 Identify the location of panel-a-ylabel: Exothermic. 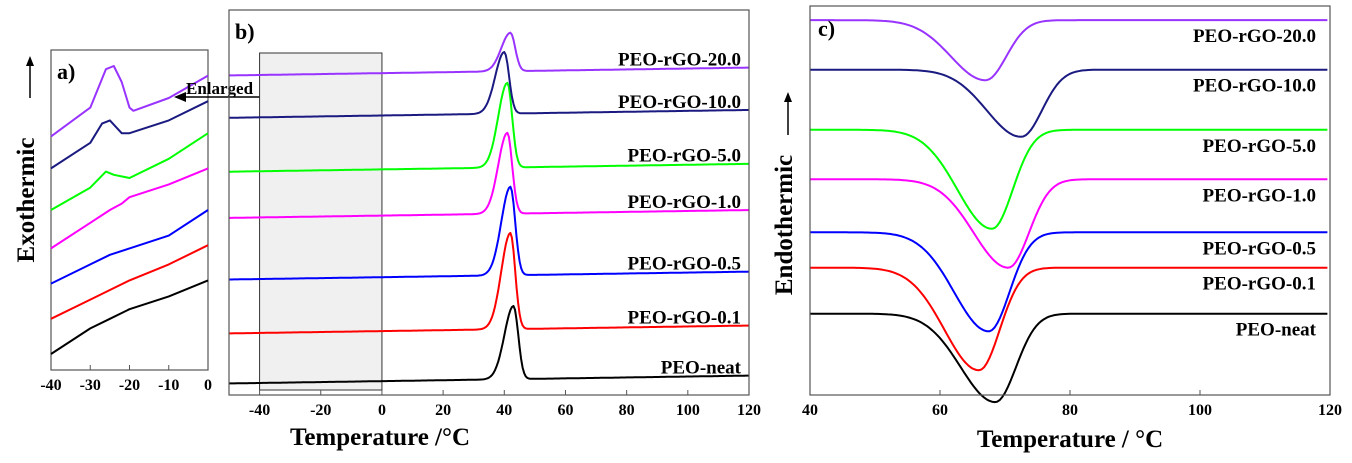
(26, 200).